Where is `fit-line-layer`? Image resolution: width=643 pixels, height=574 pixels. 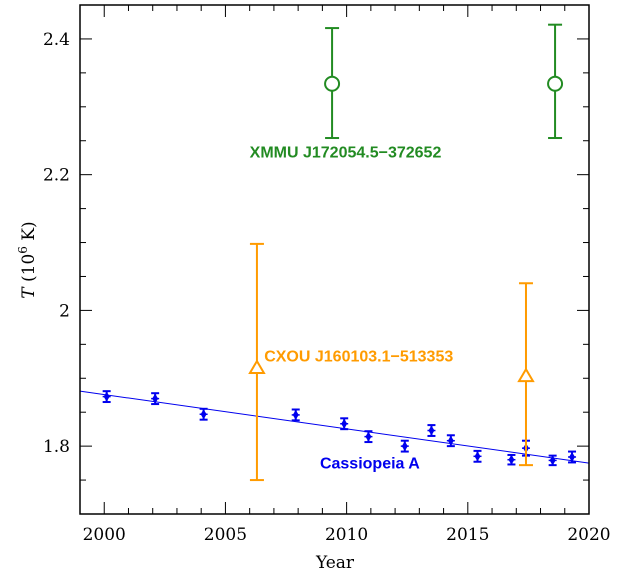
fit-line-layer is located at coordinates (334, 427).